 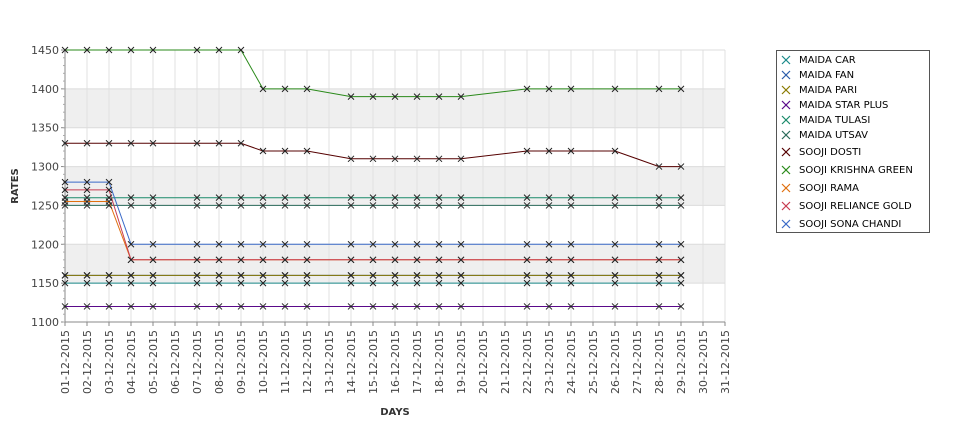 I want to click on x-tick-label: 12-12-2015, so click(x=307, y=362).